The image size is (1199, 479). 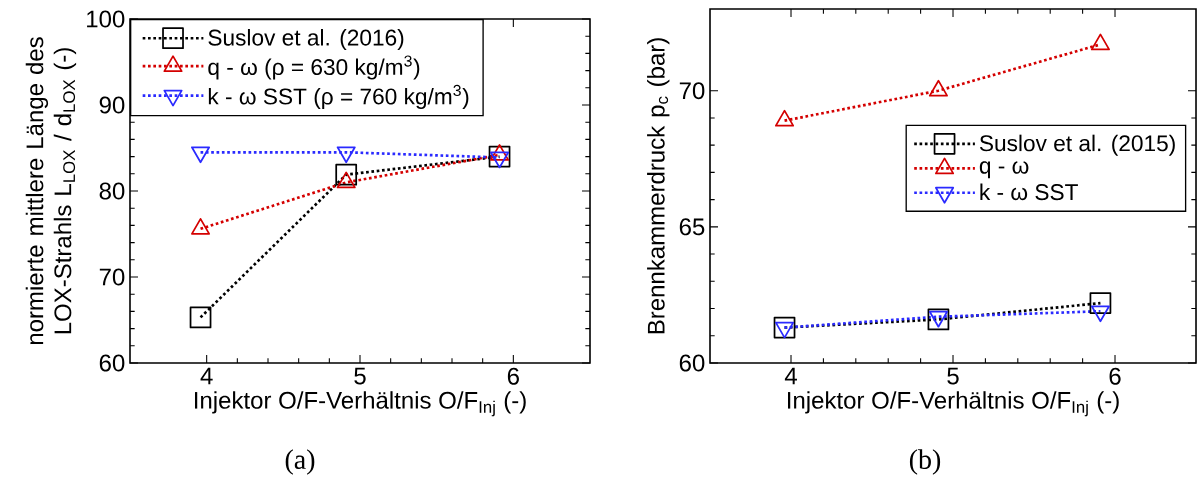 I want to click on legend-label: q - ω (ρ = 630 kg/m$^{3}$), so click(x=314, y=67).